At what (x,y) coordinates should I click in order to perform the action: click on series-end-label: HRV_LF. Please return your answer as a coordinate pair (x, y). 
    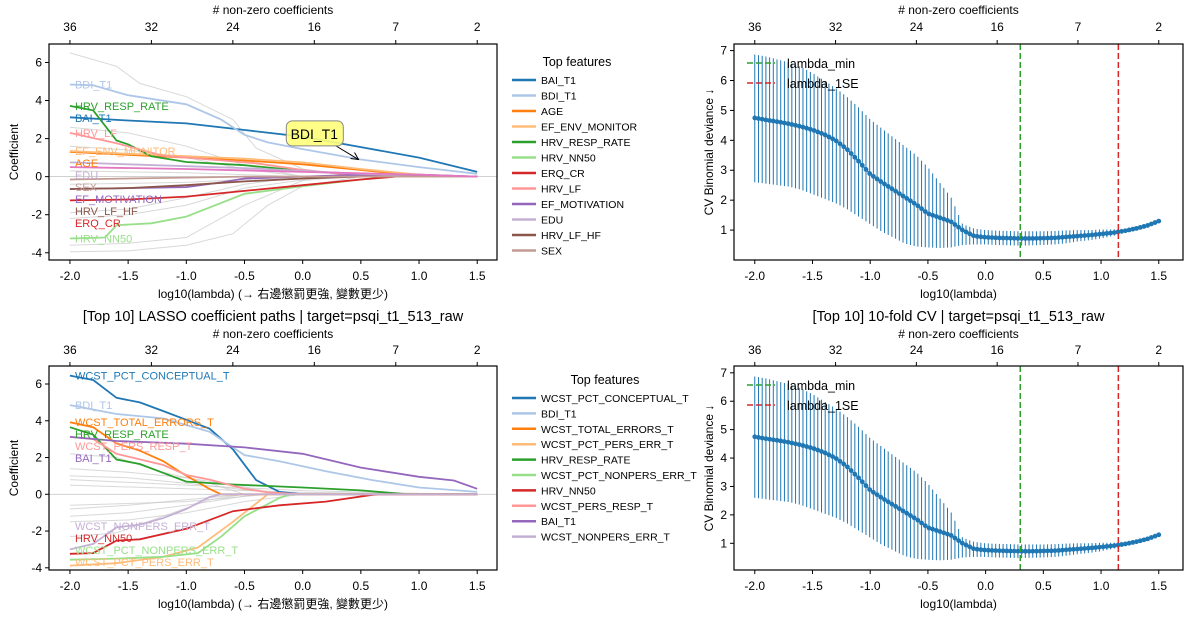
    Looking at the image, I should click on (96, 134).